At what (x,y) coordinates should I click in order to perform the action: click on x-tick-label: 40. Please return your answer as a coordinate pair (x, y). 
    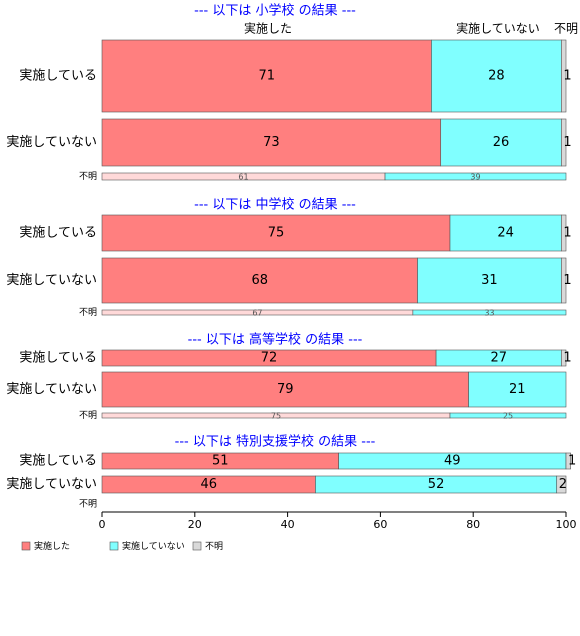
    Looking at the image, I should click on (288, 524).